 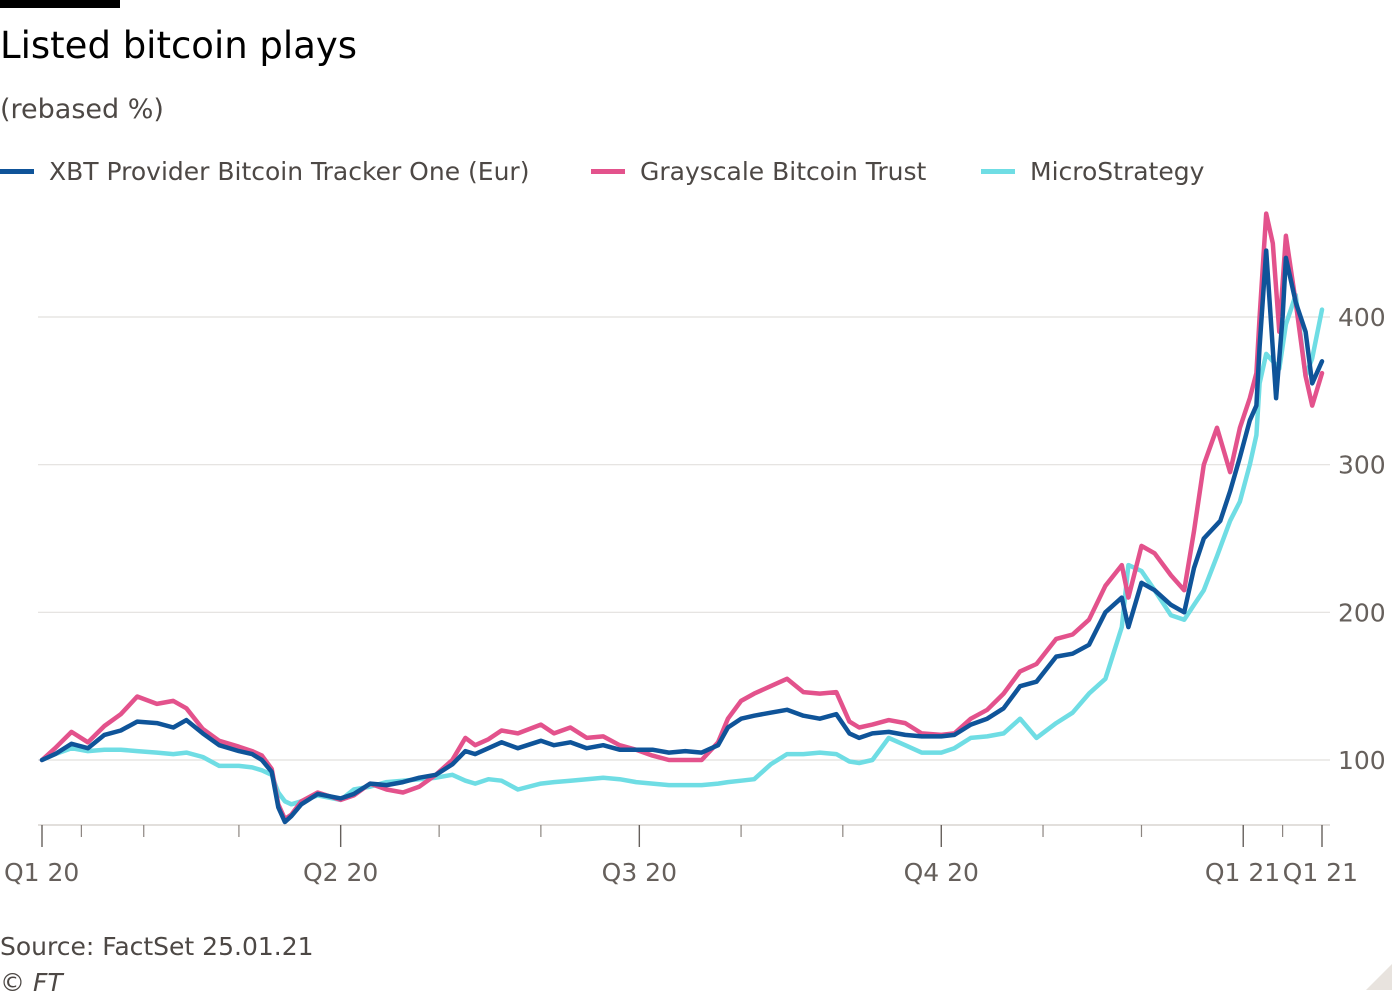 What do you see at coordinates (1362, 612) in the screenshot?
I see `y-tick-label-200: 200` at bounding box center [1362, 612].